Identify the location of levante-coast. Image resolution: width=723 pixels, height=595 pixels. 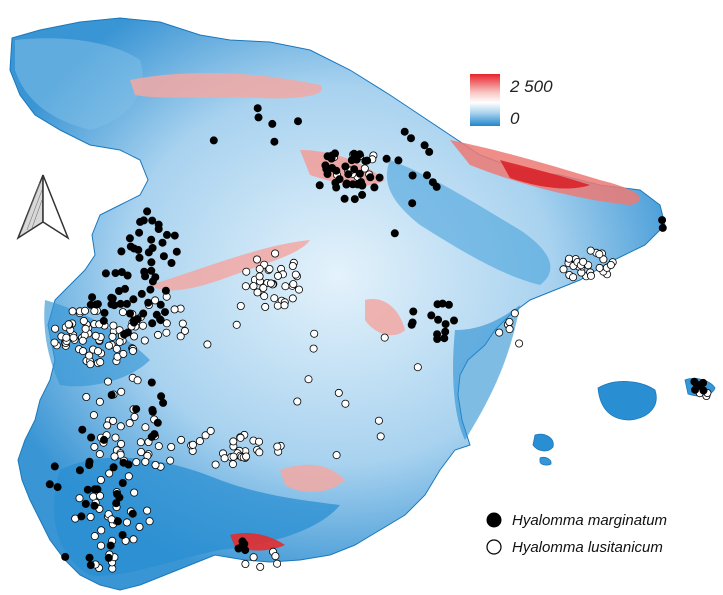
(486, 372).